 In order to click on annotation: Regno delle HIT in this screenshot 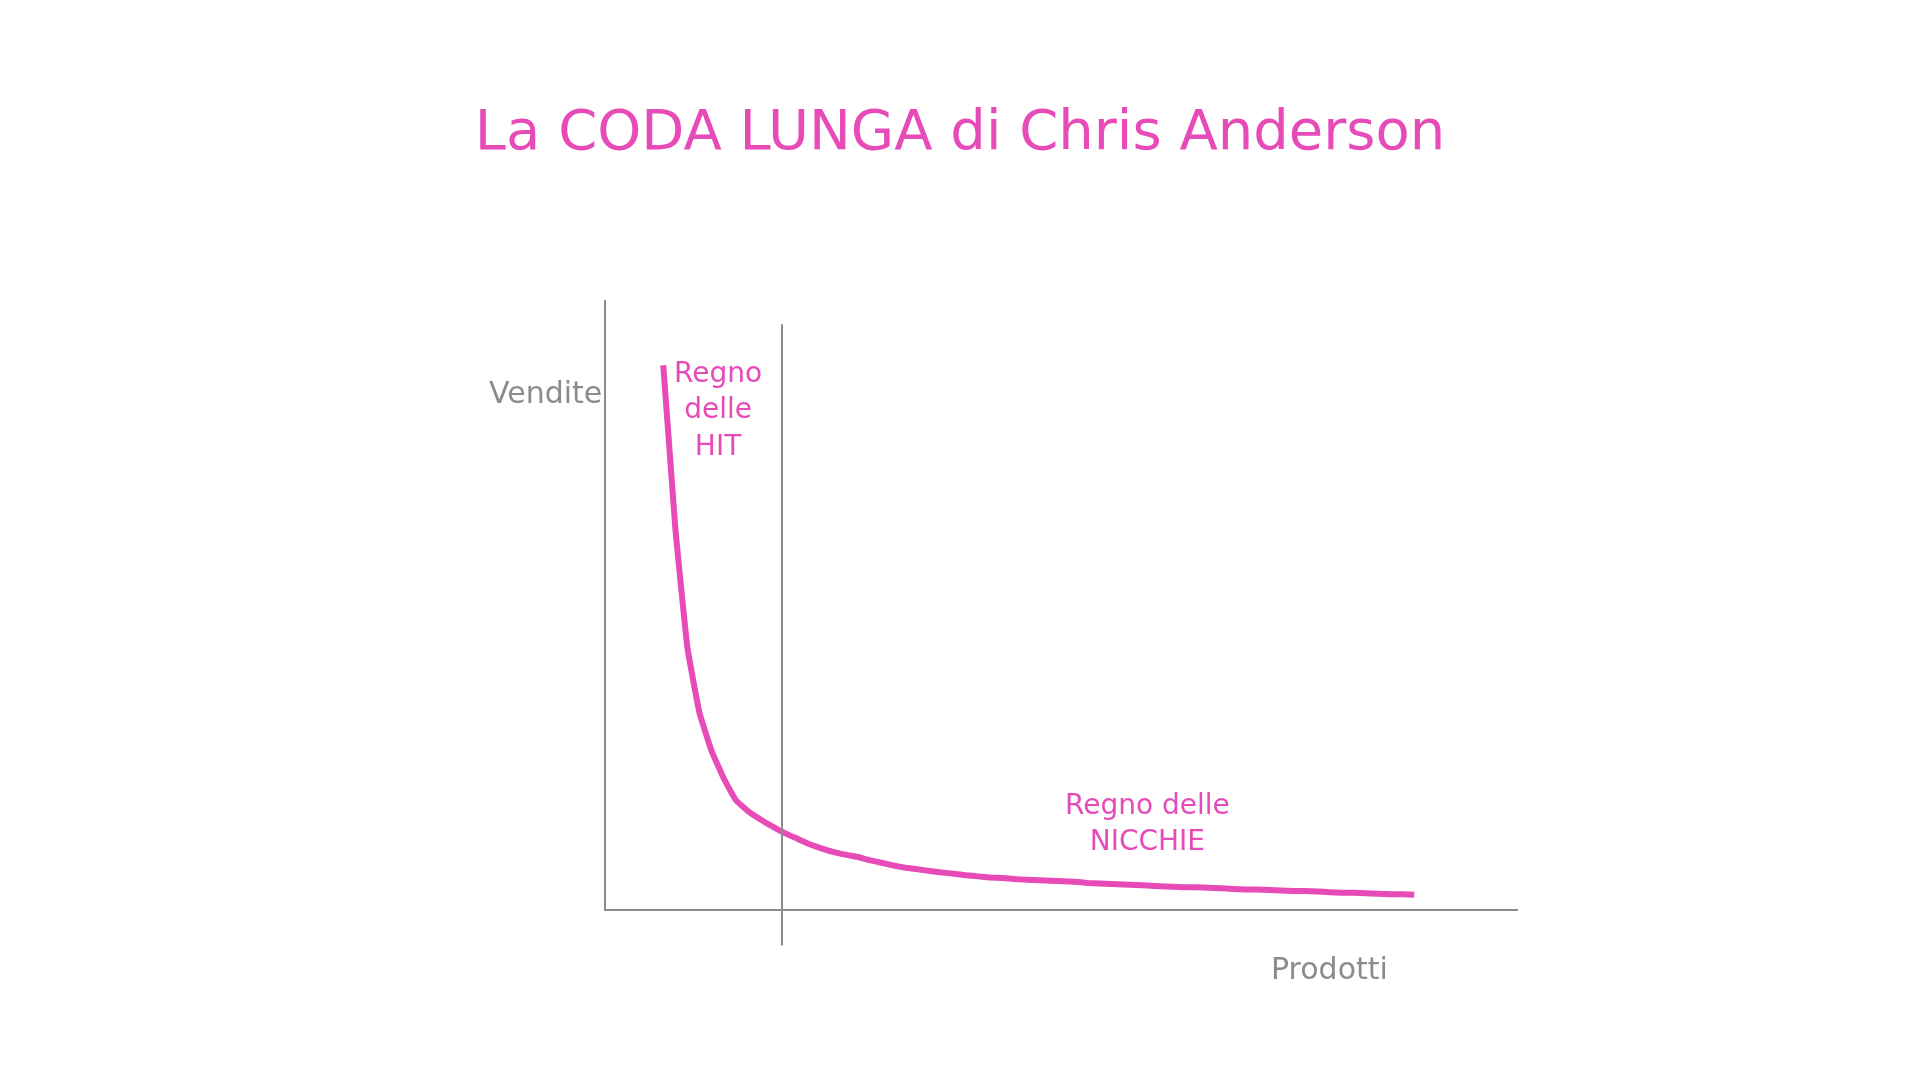, I will do `click(718, 409)`.